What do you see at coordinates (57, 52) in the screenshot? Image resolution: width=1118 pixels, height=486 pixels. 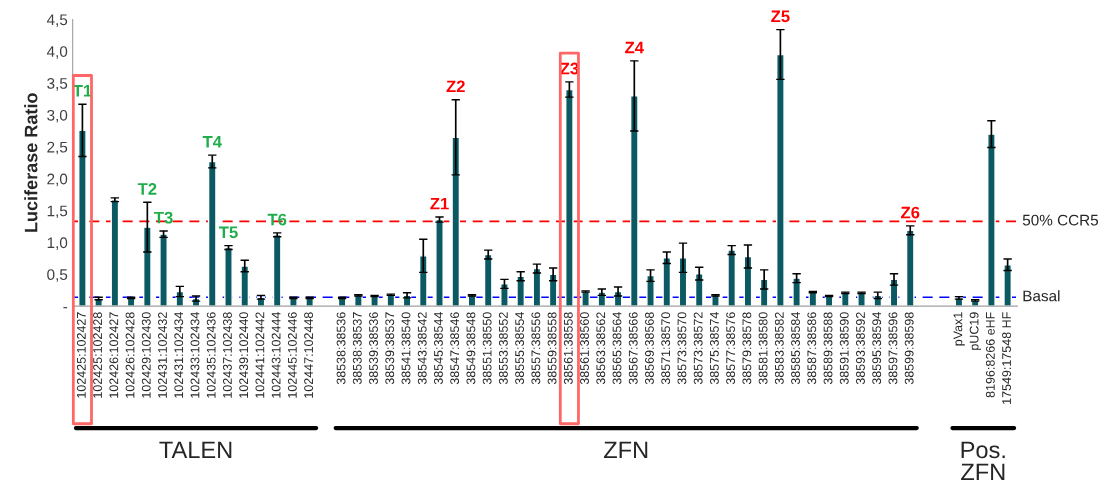 I see `y-tick-label: 4,0` at bounding box center [57, 52].